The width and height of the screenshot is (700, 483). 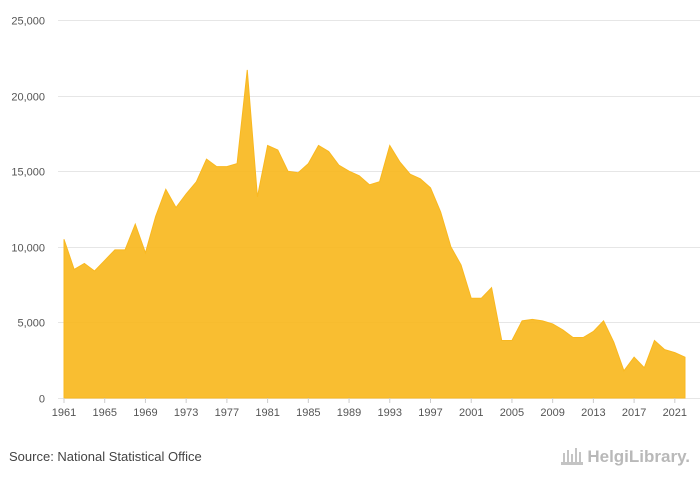 I want to click on data-point-1969, so click(x=145, y=253).